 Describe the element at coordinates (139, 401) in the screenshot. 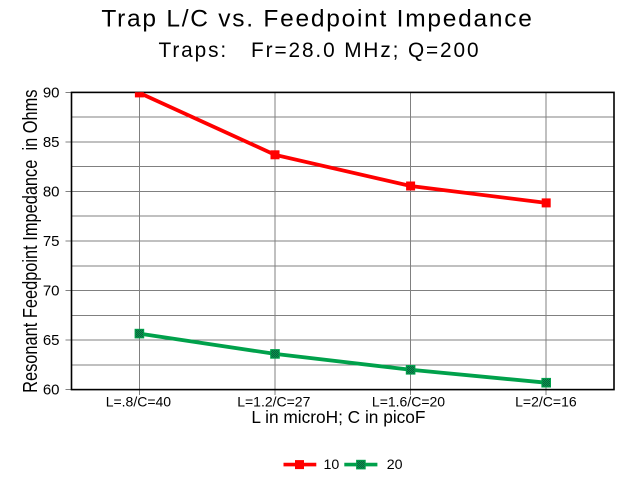

I see `svg-text: L=.8/C=40` at that location.